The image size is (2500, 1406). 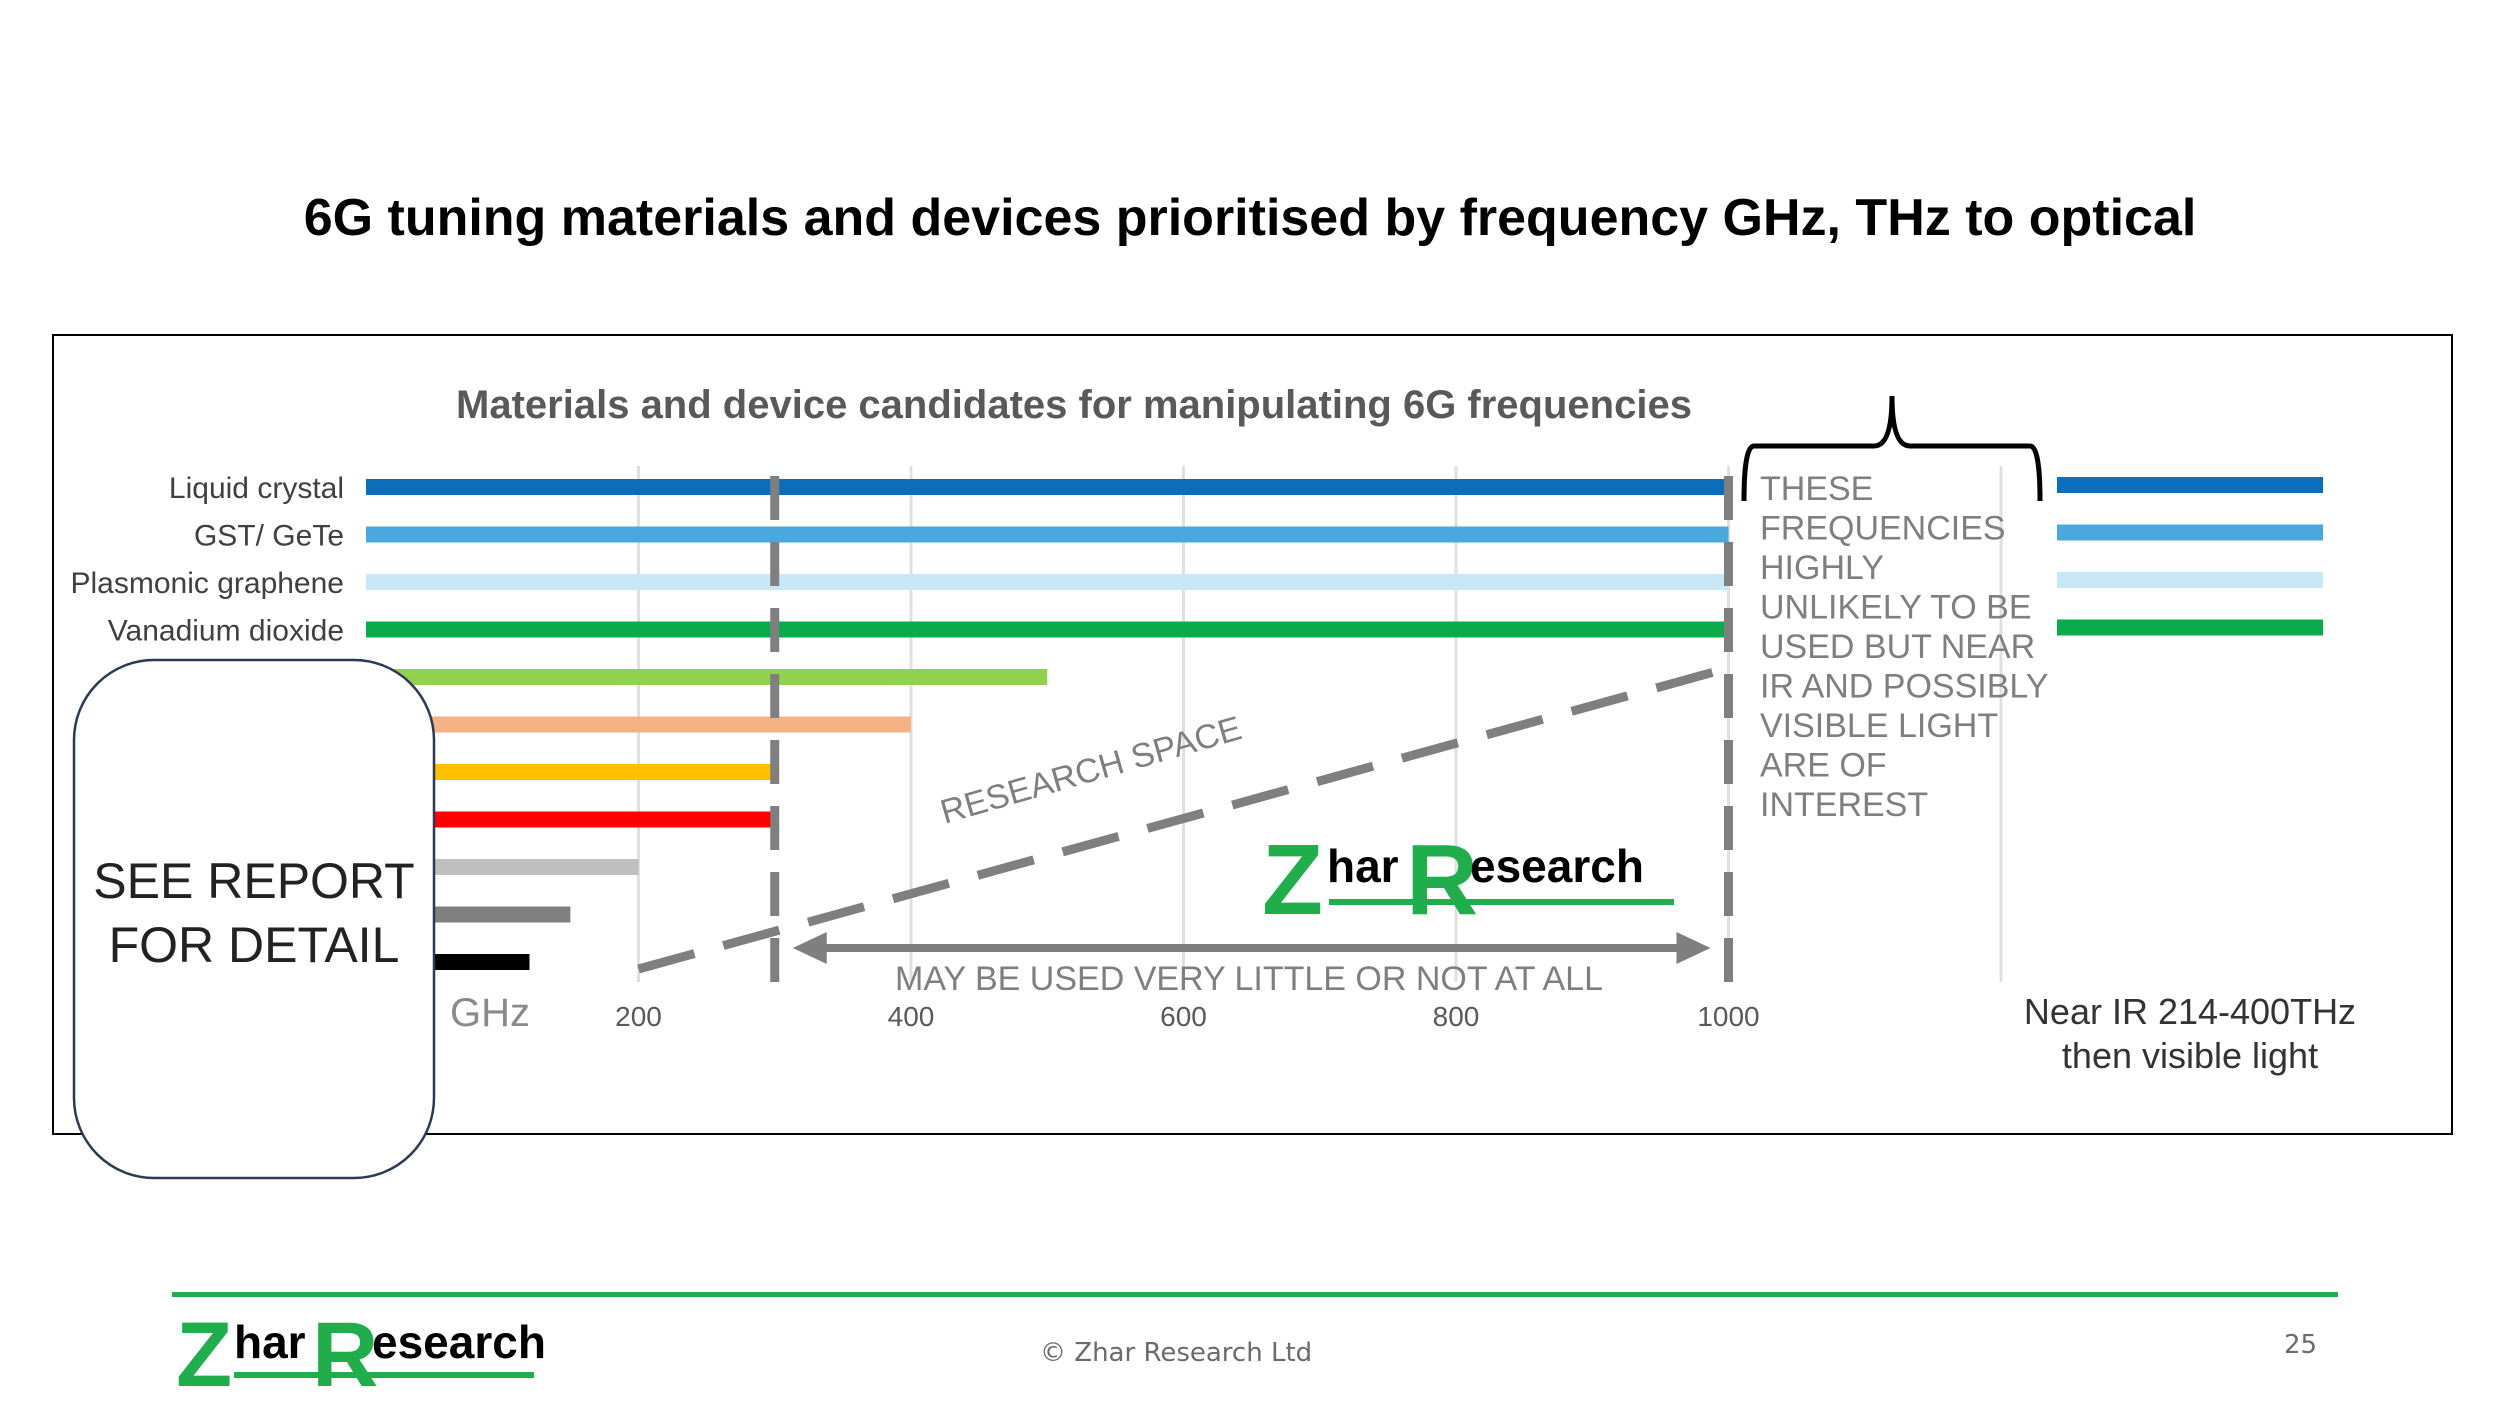 I want to click on chart-logo-esearch: esearch, so click(x=1557, y=866).